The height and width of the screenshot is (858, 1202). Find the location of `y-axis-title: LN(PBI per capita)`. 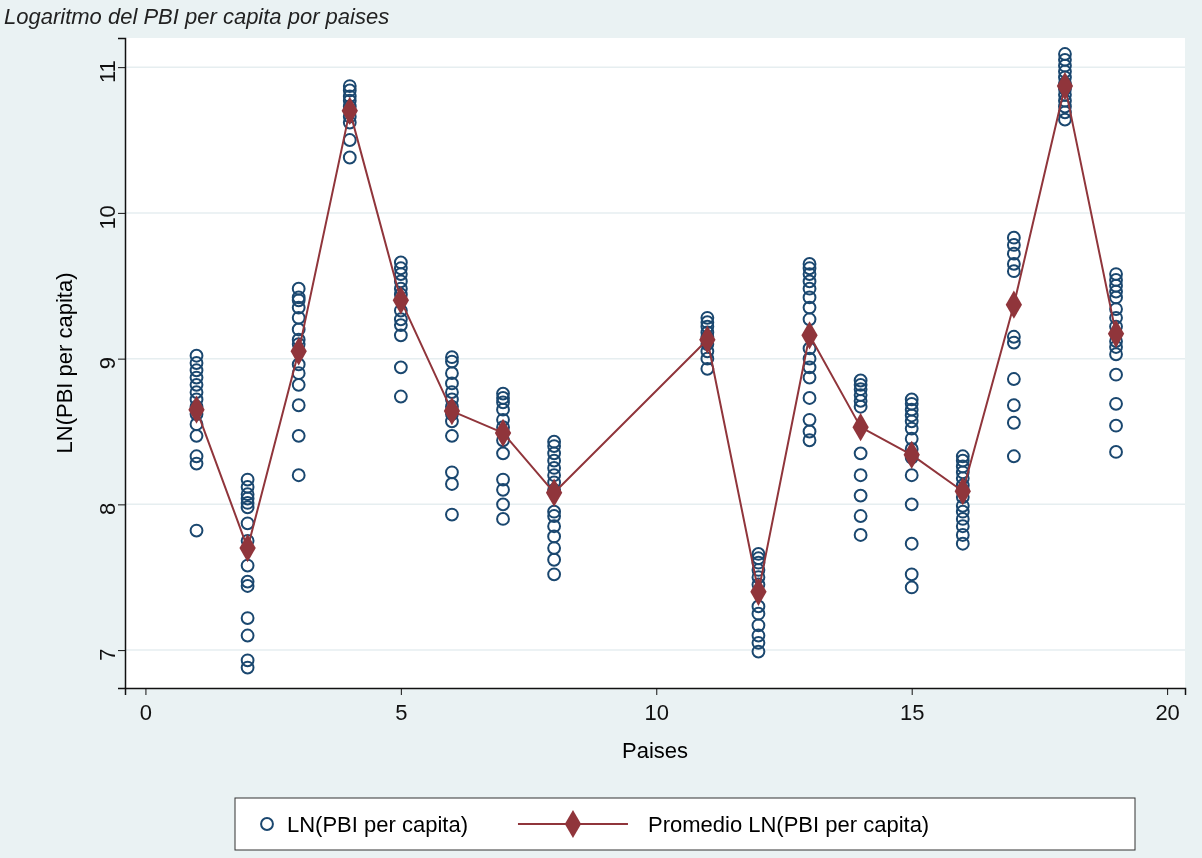

y-axis-title: LN(PBI per capita) is located at coordinates (64, 363).